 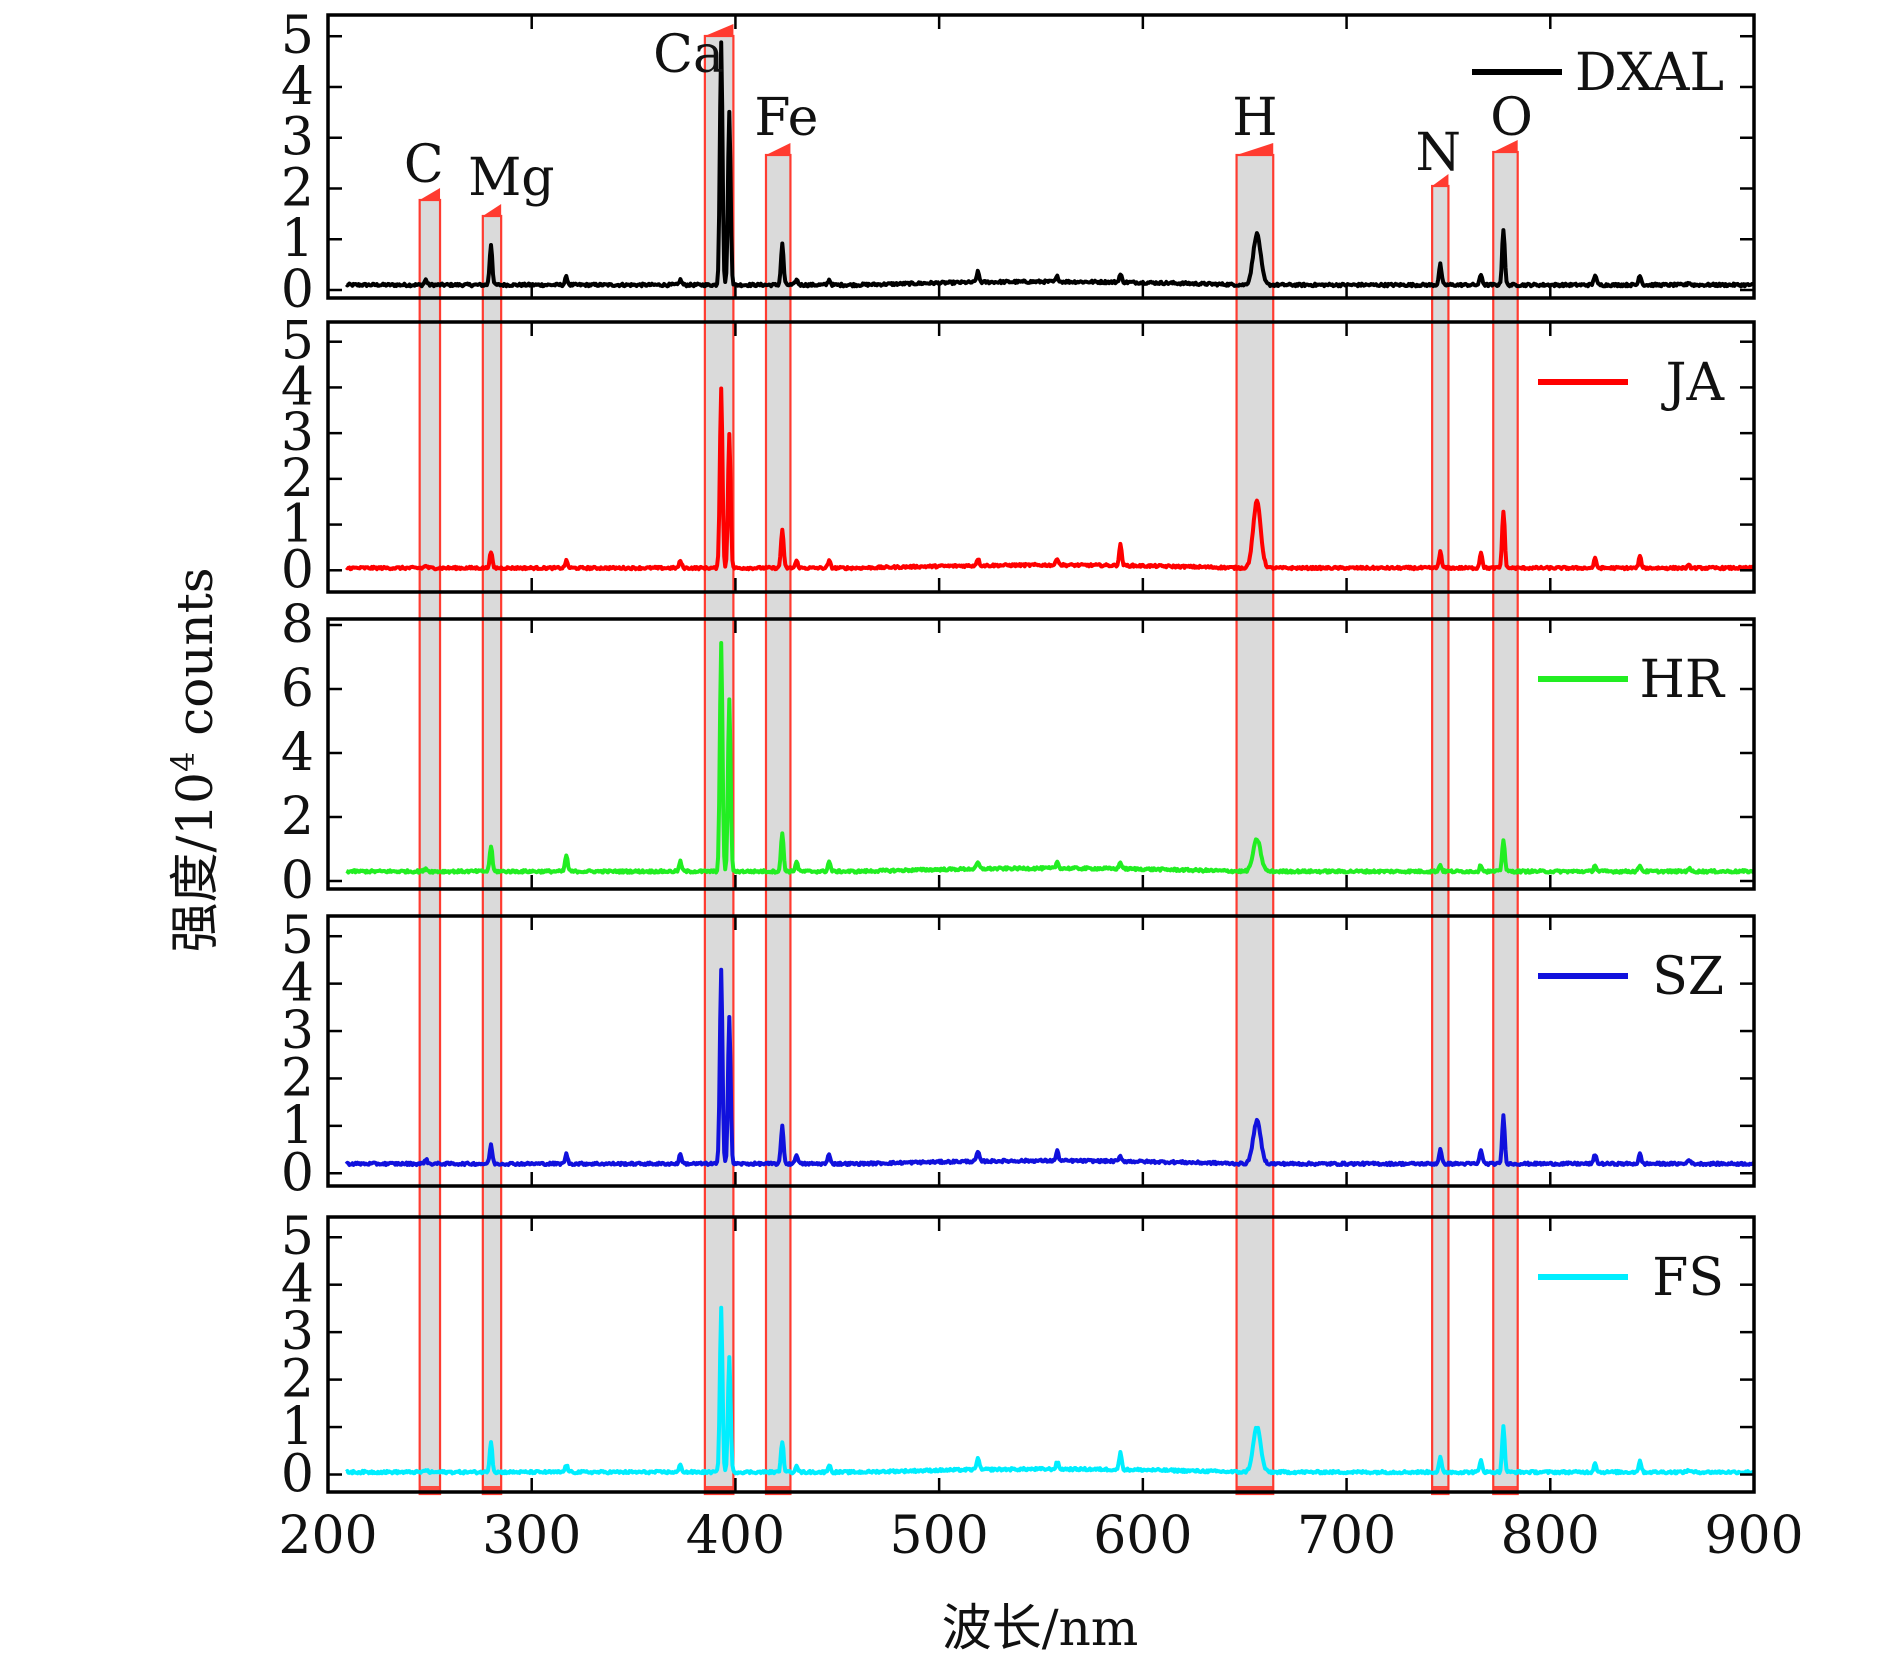 I want to click on y-axis-title-main: 强度/10, so click(x=195, y=862).